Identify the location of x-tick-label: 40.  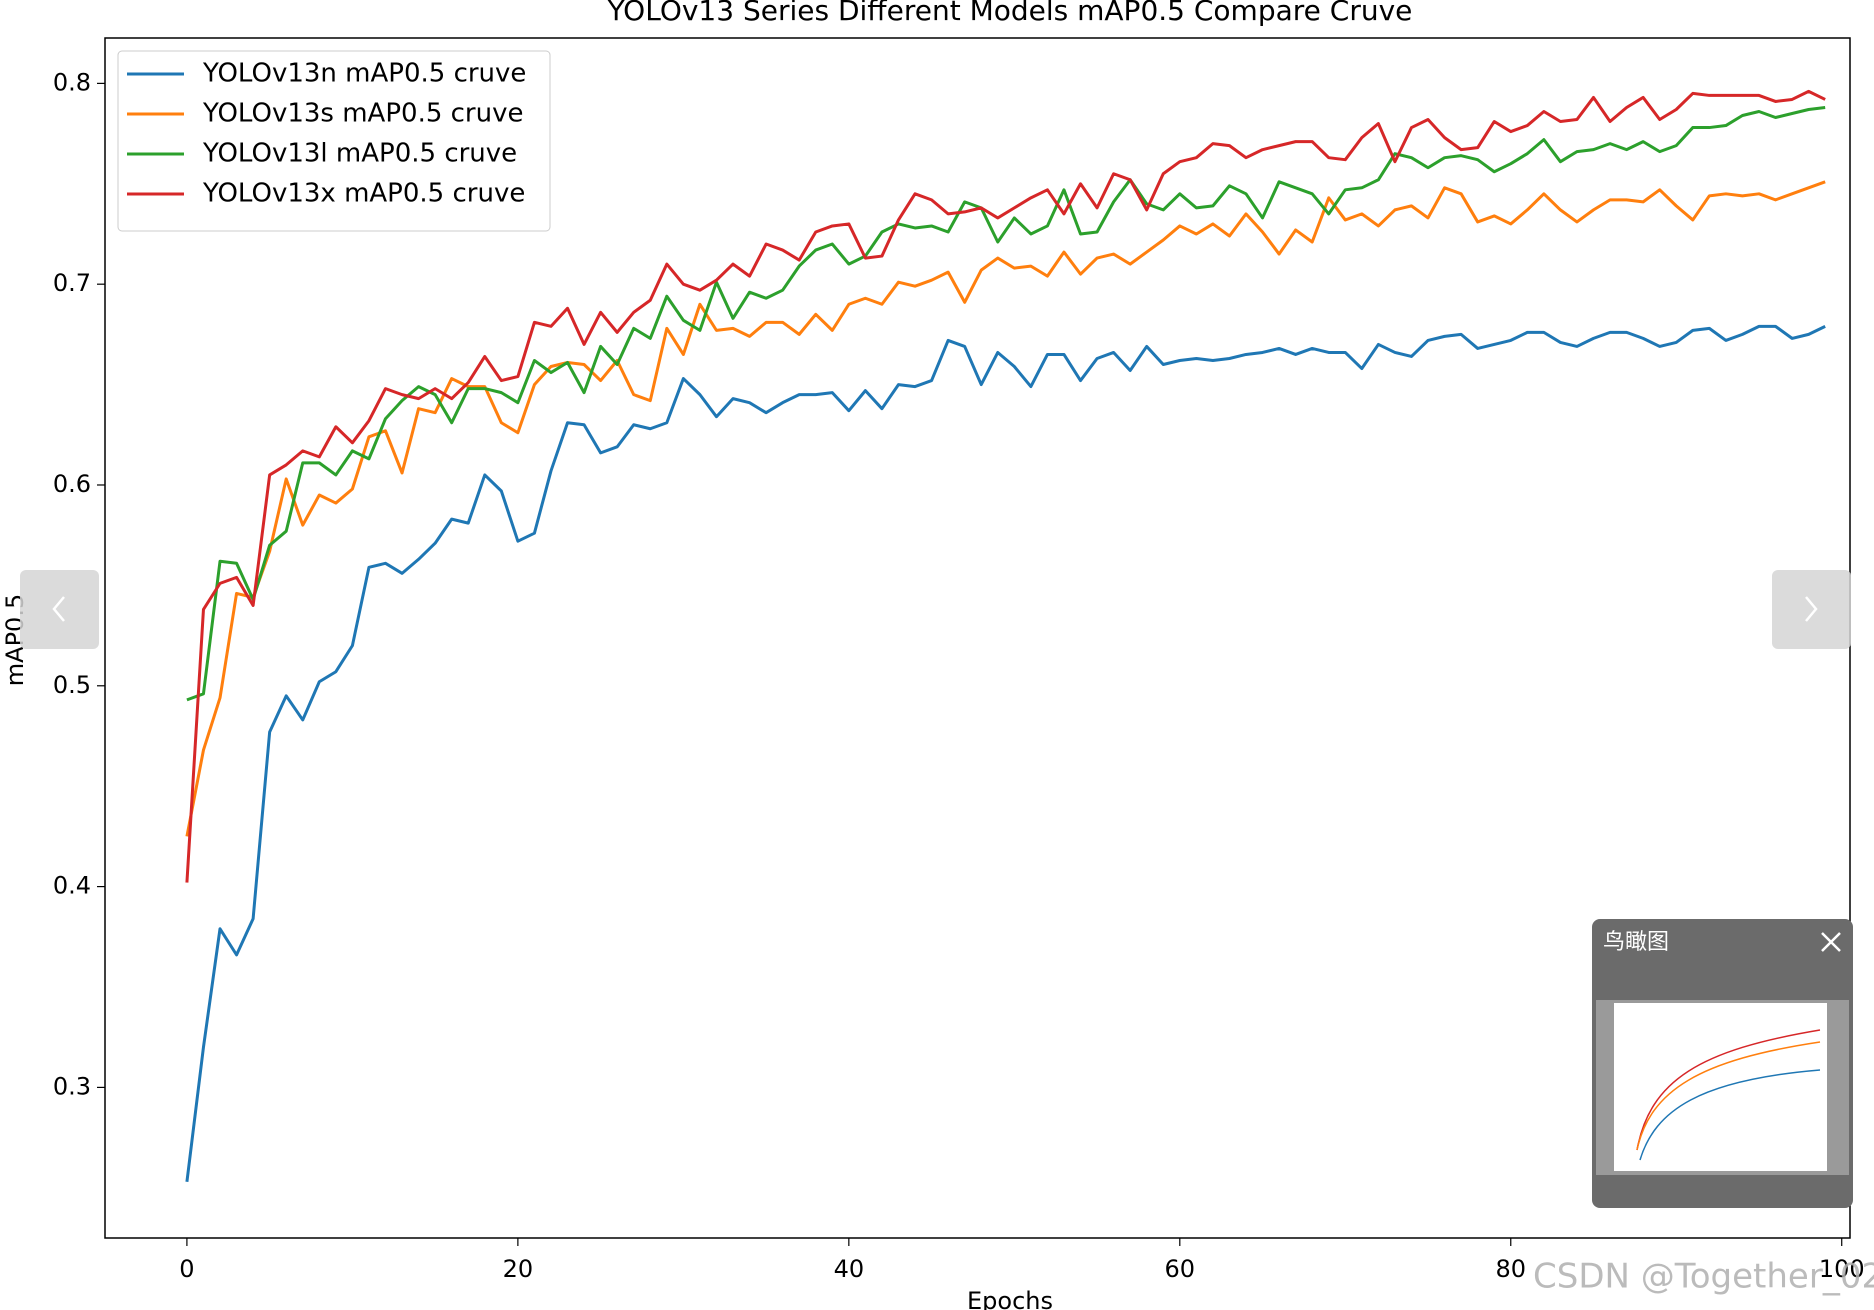
(849, 1269).